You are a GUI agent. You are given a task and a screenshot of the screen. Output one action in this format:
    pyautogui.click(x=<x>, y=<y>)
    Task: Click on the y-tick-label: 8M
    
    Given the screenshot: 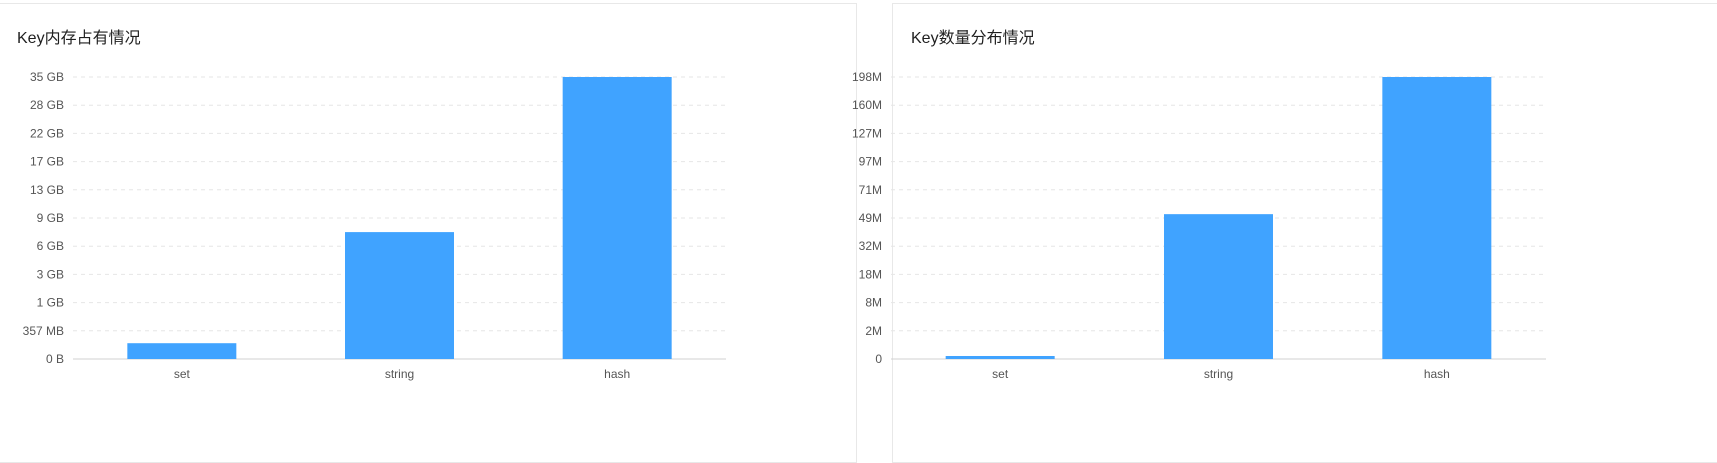 What is the action you would take?
    pyautogui.click(x=873, y=303)
    